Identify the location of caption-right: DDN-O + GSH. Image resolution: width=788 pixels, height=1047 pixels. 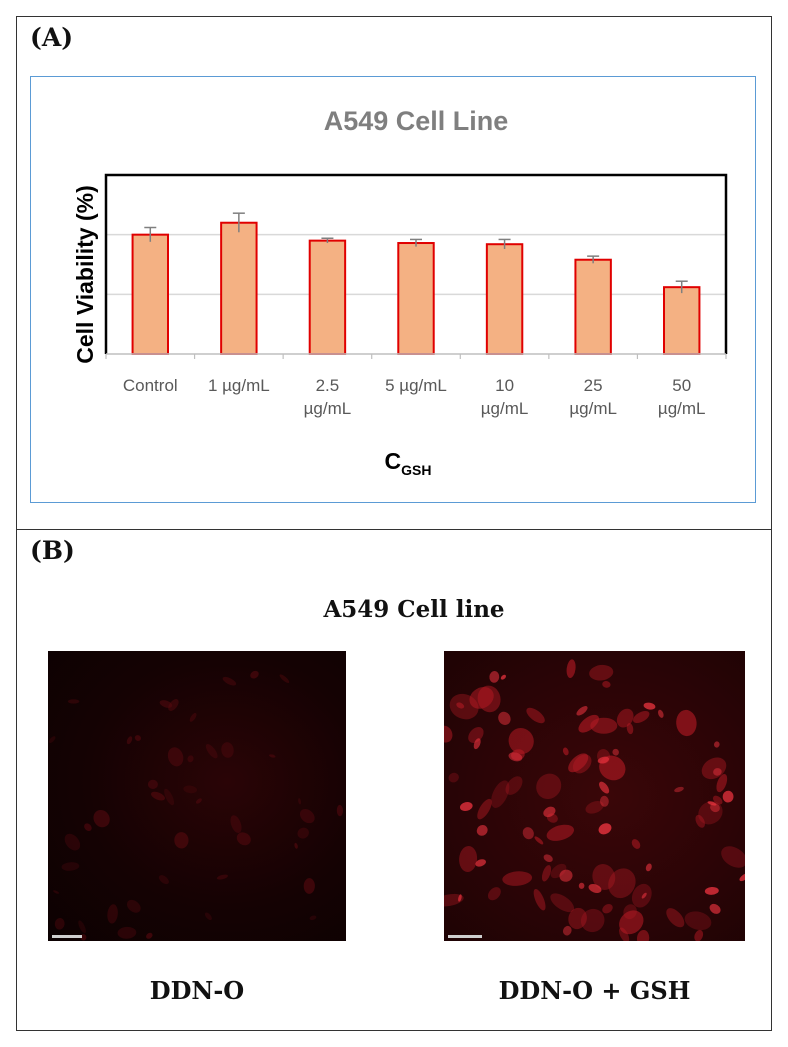
(594, 990).